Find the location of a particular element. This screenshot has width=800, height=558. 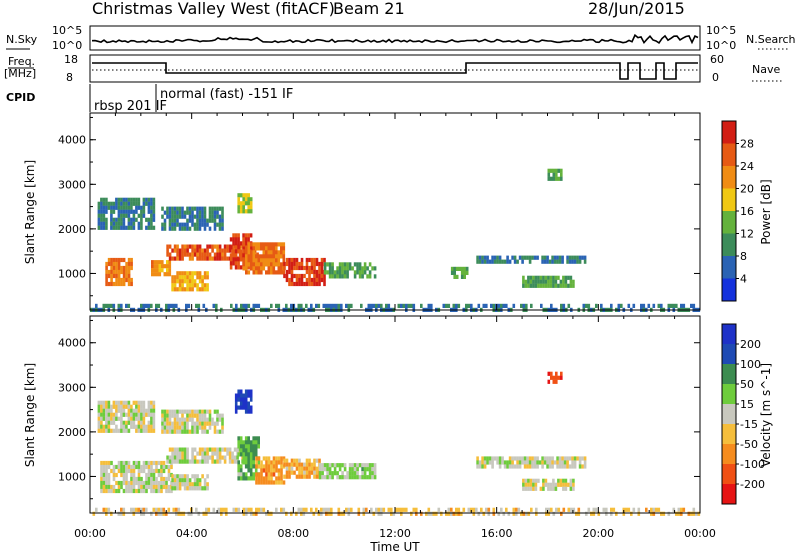

nsearch-tick-bottom: 10^0 is located at coordinates (721, 45).